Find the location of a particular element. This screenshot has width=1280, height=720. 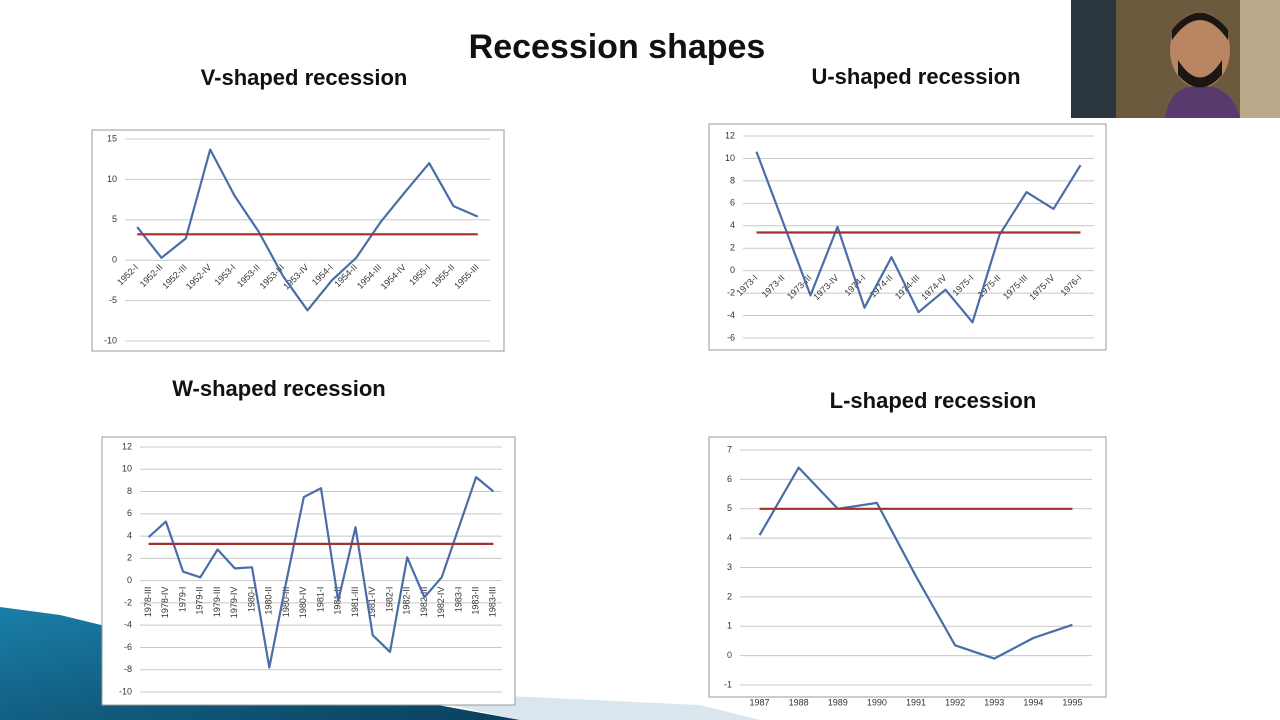

x-tick-label: 1982-I is located at coordinates (389, 600).